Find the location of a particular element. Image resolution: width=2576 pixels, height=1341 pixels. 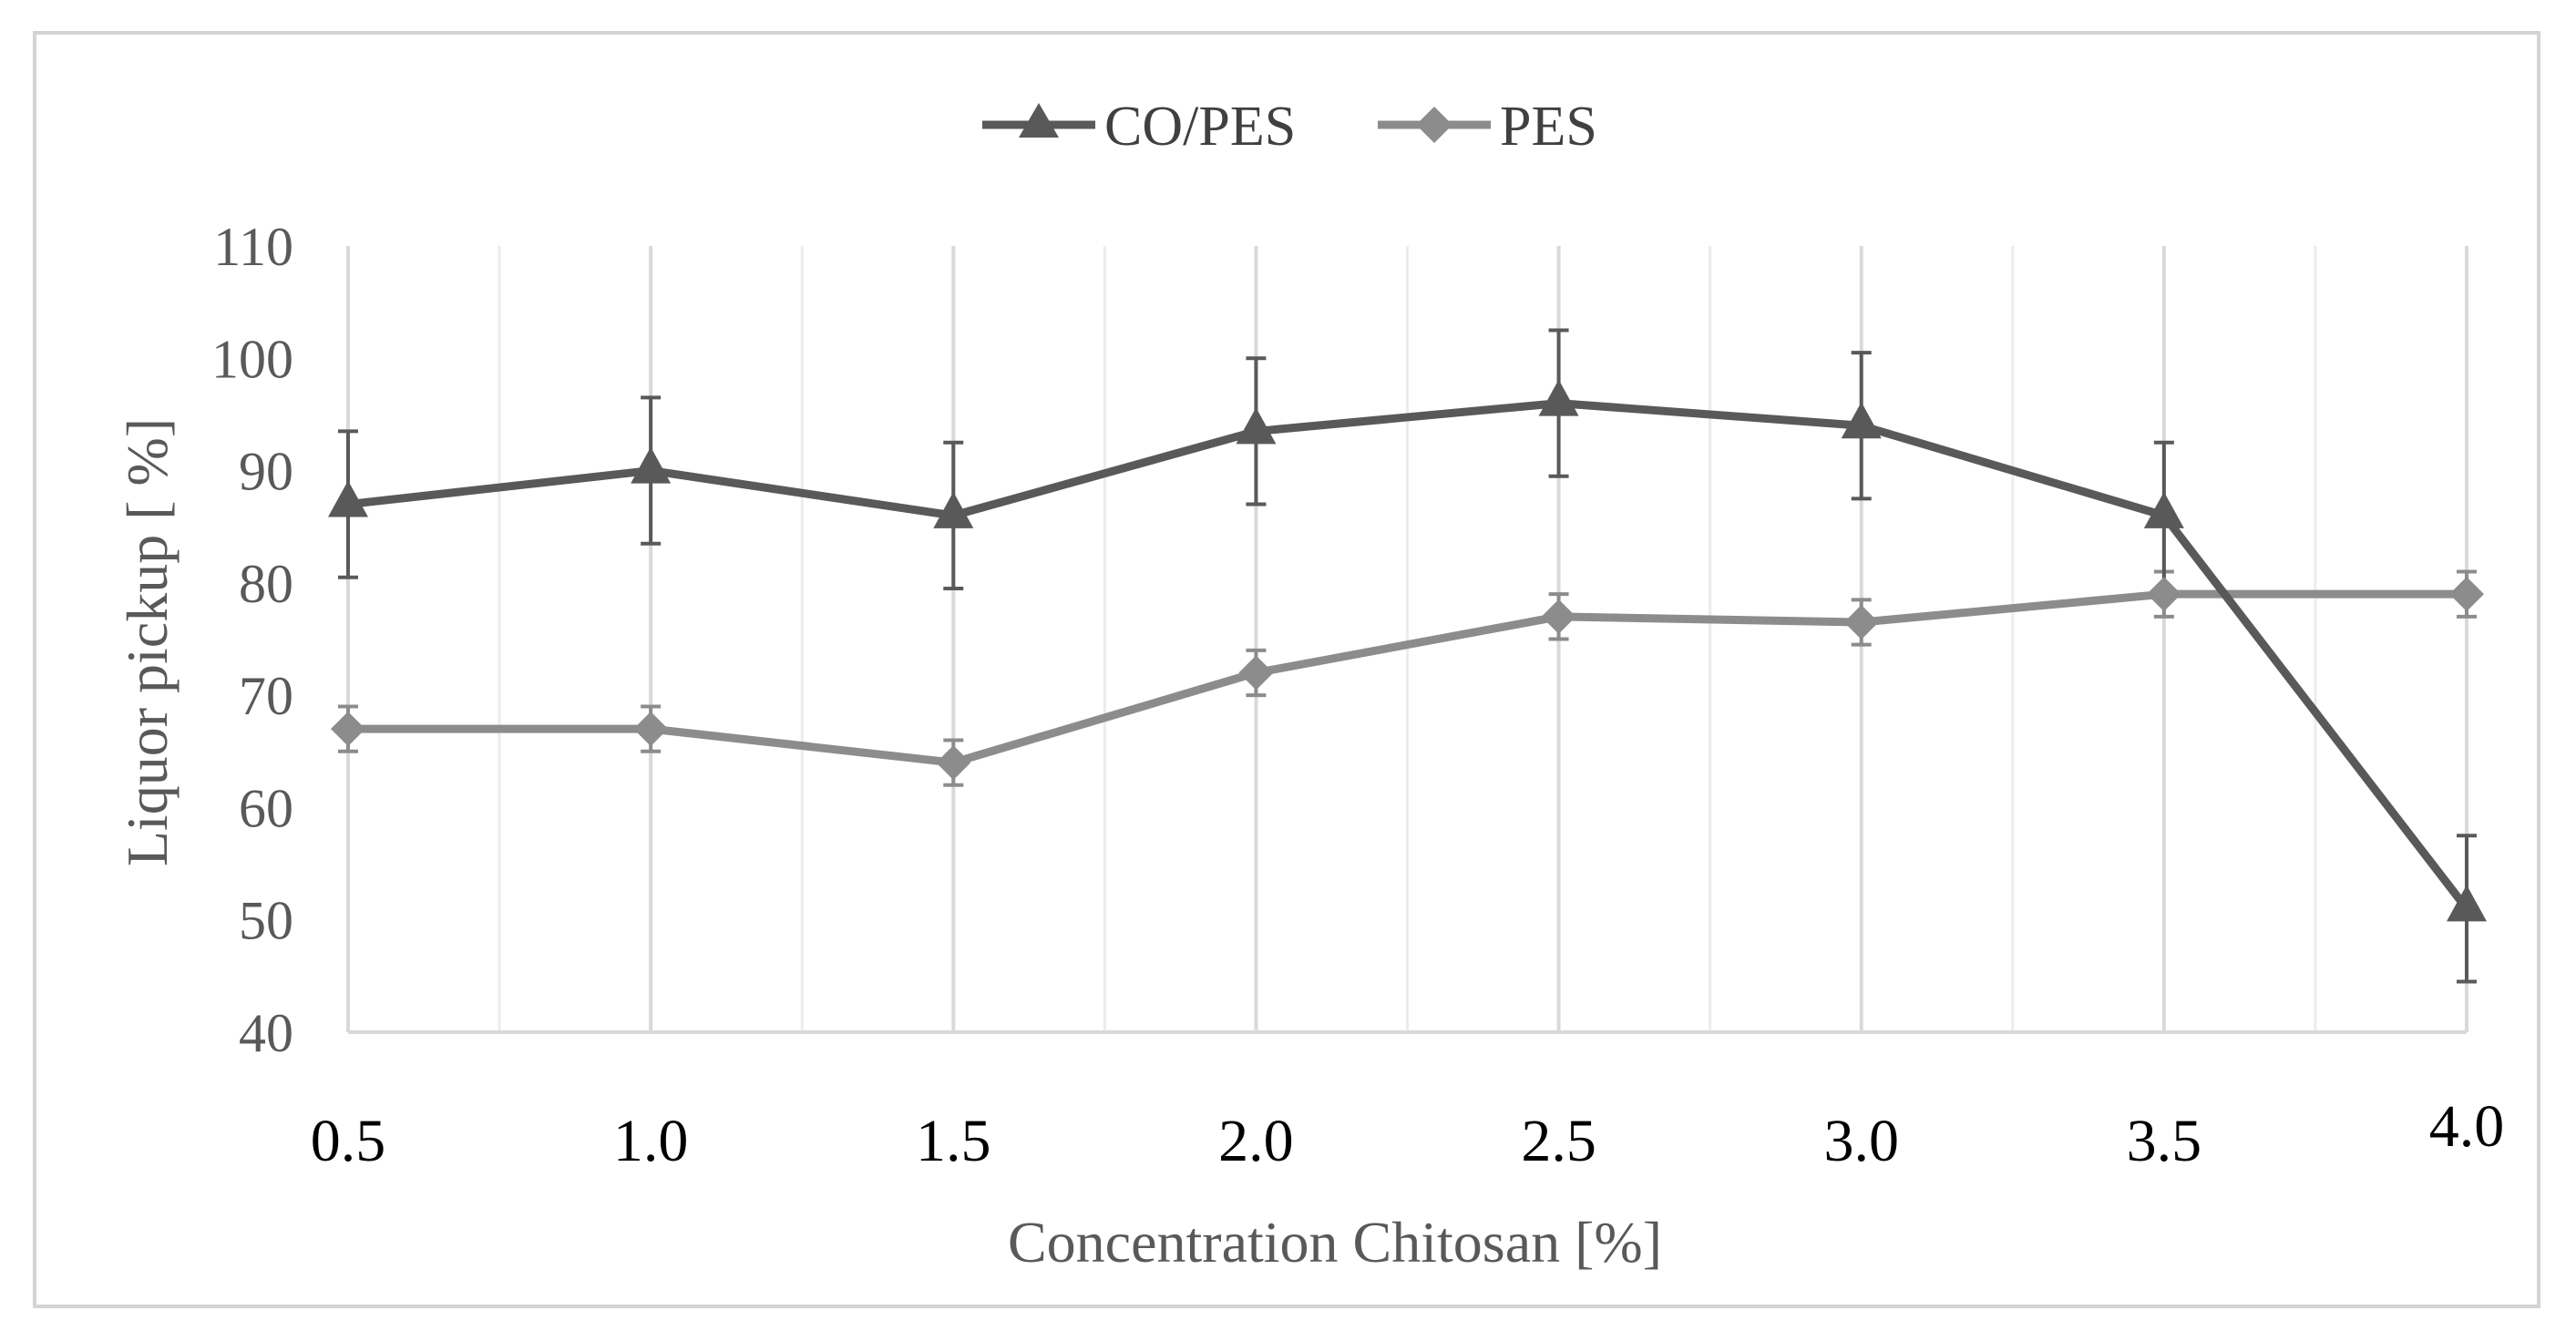

legend-label-pes: PES is located at coordinates (1549, 127).